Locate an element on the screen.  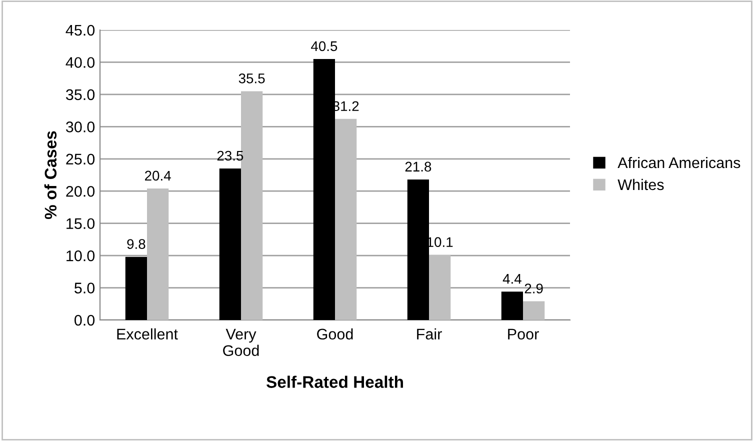
data-label: 2.9 is located at coordinates (533, 289).